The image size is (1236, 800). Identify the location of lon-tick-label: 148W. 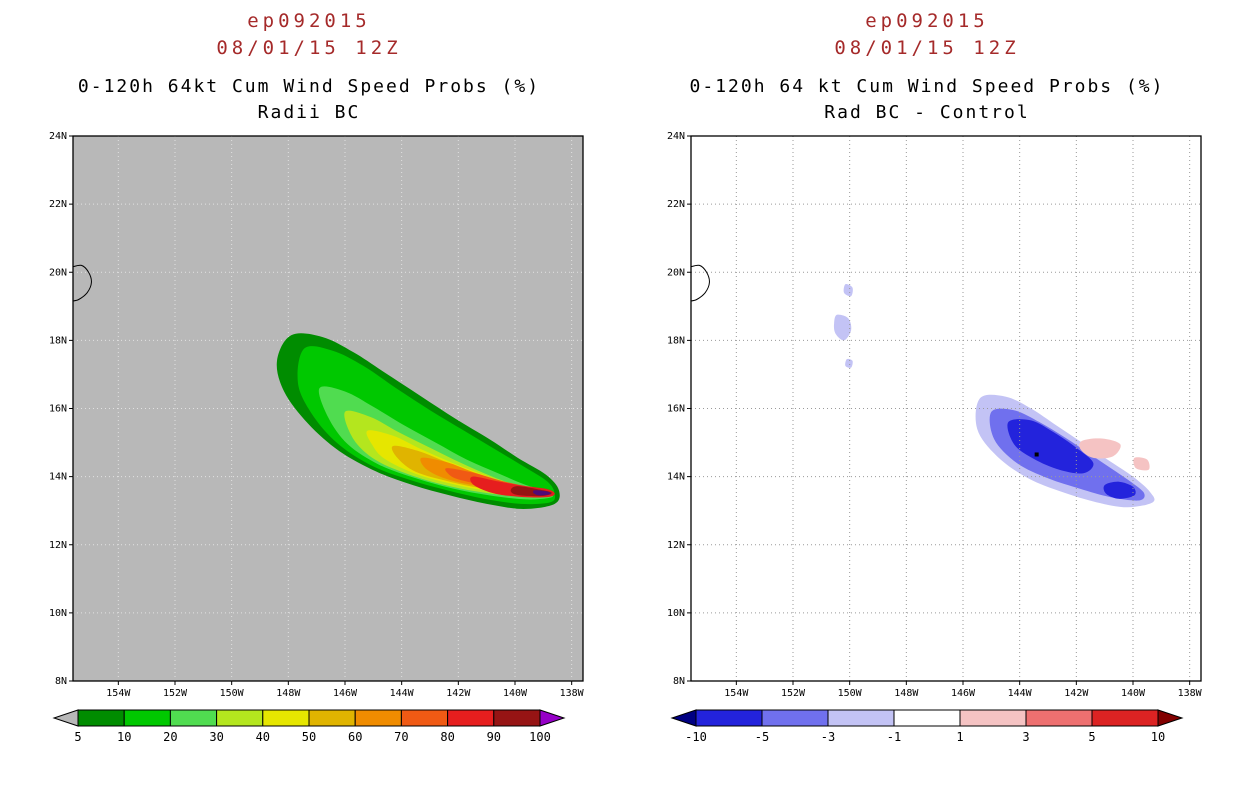
(288, 693).